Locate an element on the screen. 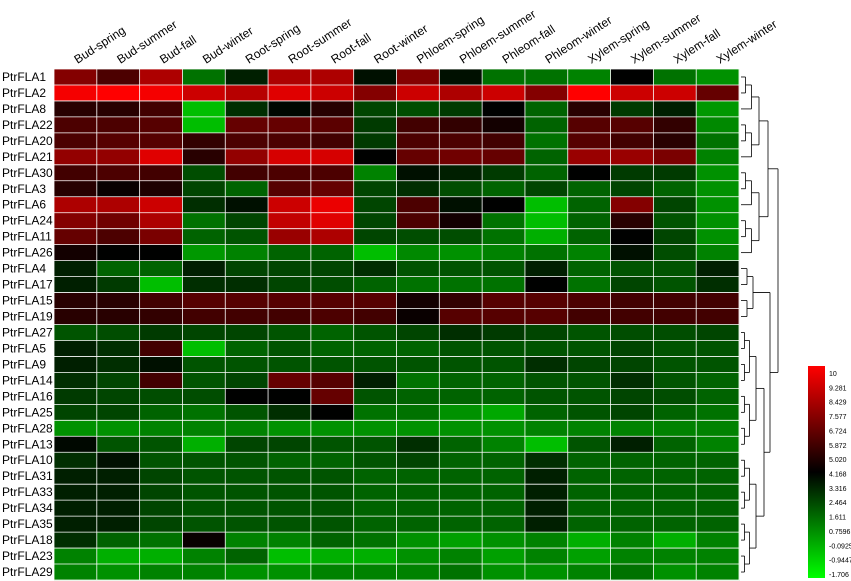  row-label: PtrFLA2 is located at coordinates (24, 93).